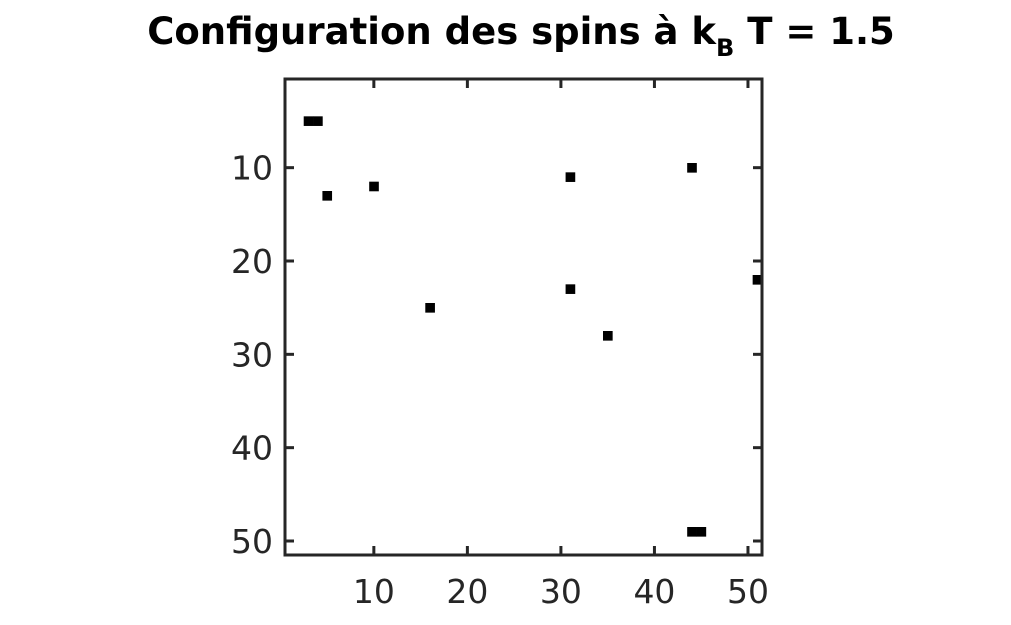 The image size is (1011, 625). I want to click on chart-title-suffix: T = 1.5, so click(814, 31).